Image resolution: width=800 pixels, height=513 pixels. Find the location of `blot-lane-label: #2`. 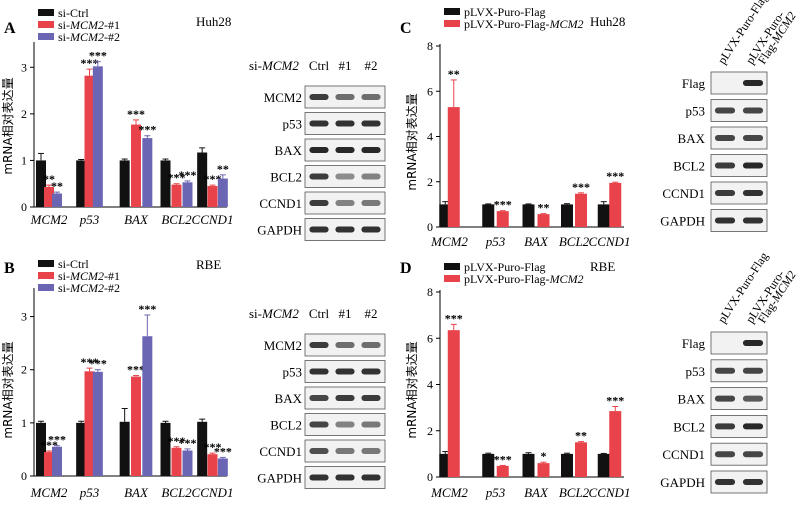

blot-lane-label: #2 is located at coordinates (371, 65).